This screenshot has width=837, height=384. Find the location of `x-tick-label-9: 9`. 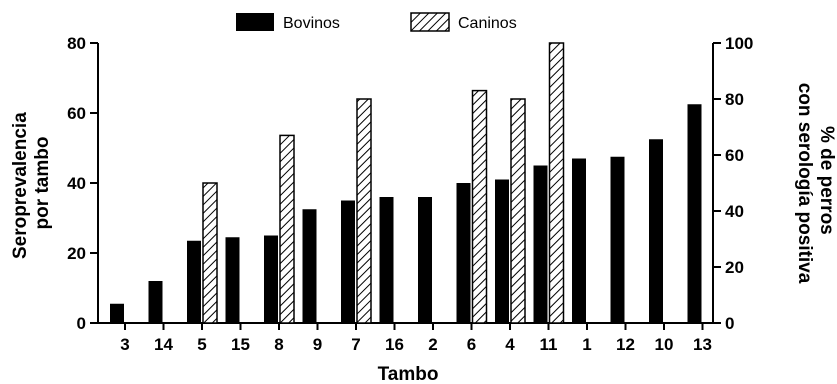

x-tick-label-9: 9 is located at coordinates (317, 344).